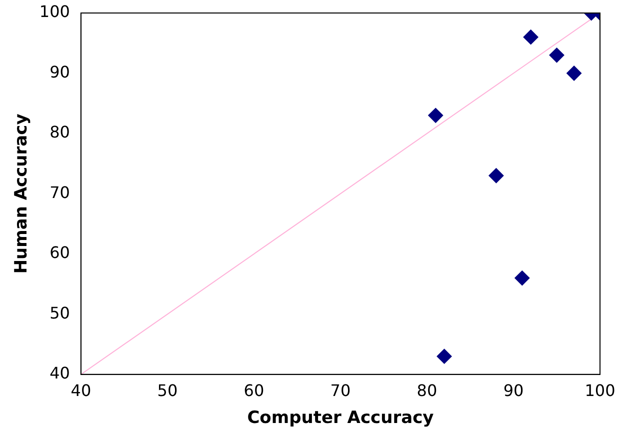  I want to click on y-axis-title: Human Accuracy, so click(22, 194).